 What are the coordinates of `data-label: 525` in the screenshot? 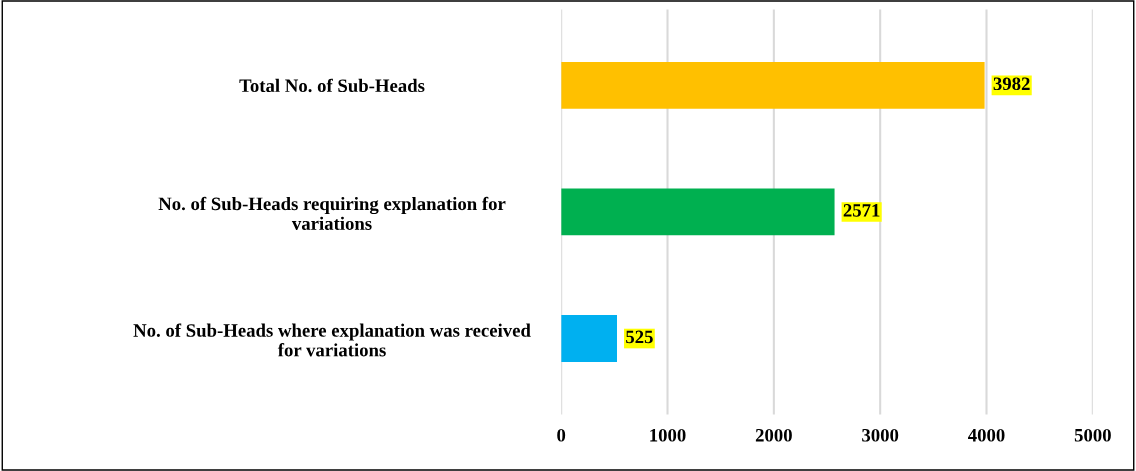 It's located at (639, 337).